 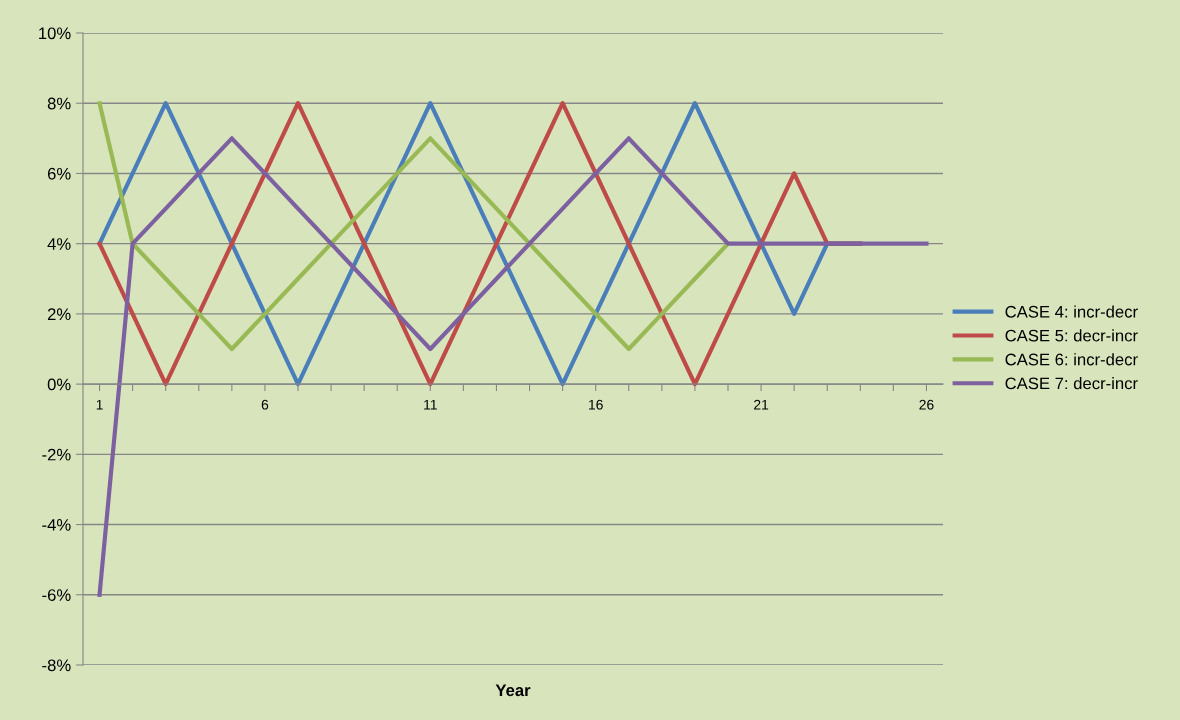 I want to click on y-tick-label: -4%, so click(x=56, y=525).